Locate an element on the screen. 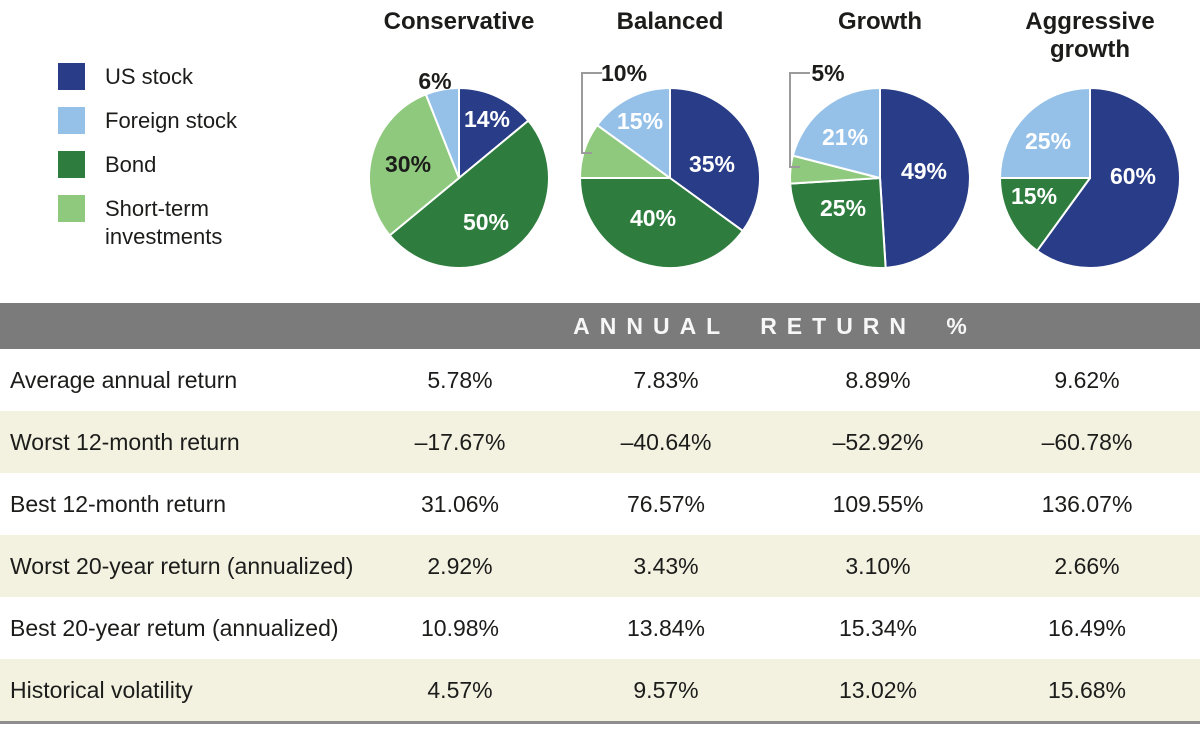  pie-label-short-term-investments: 10% is located at coordinates (624, 74).